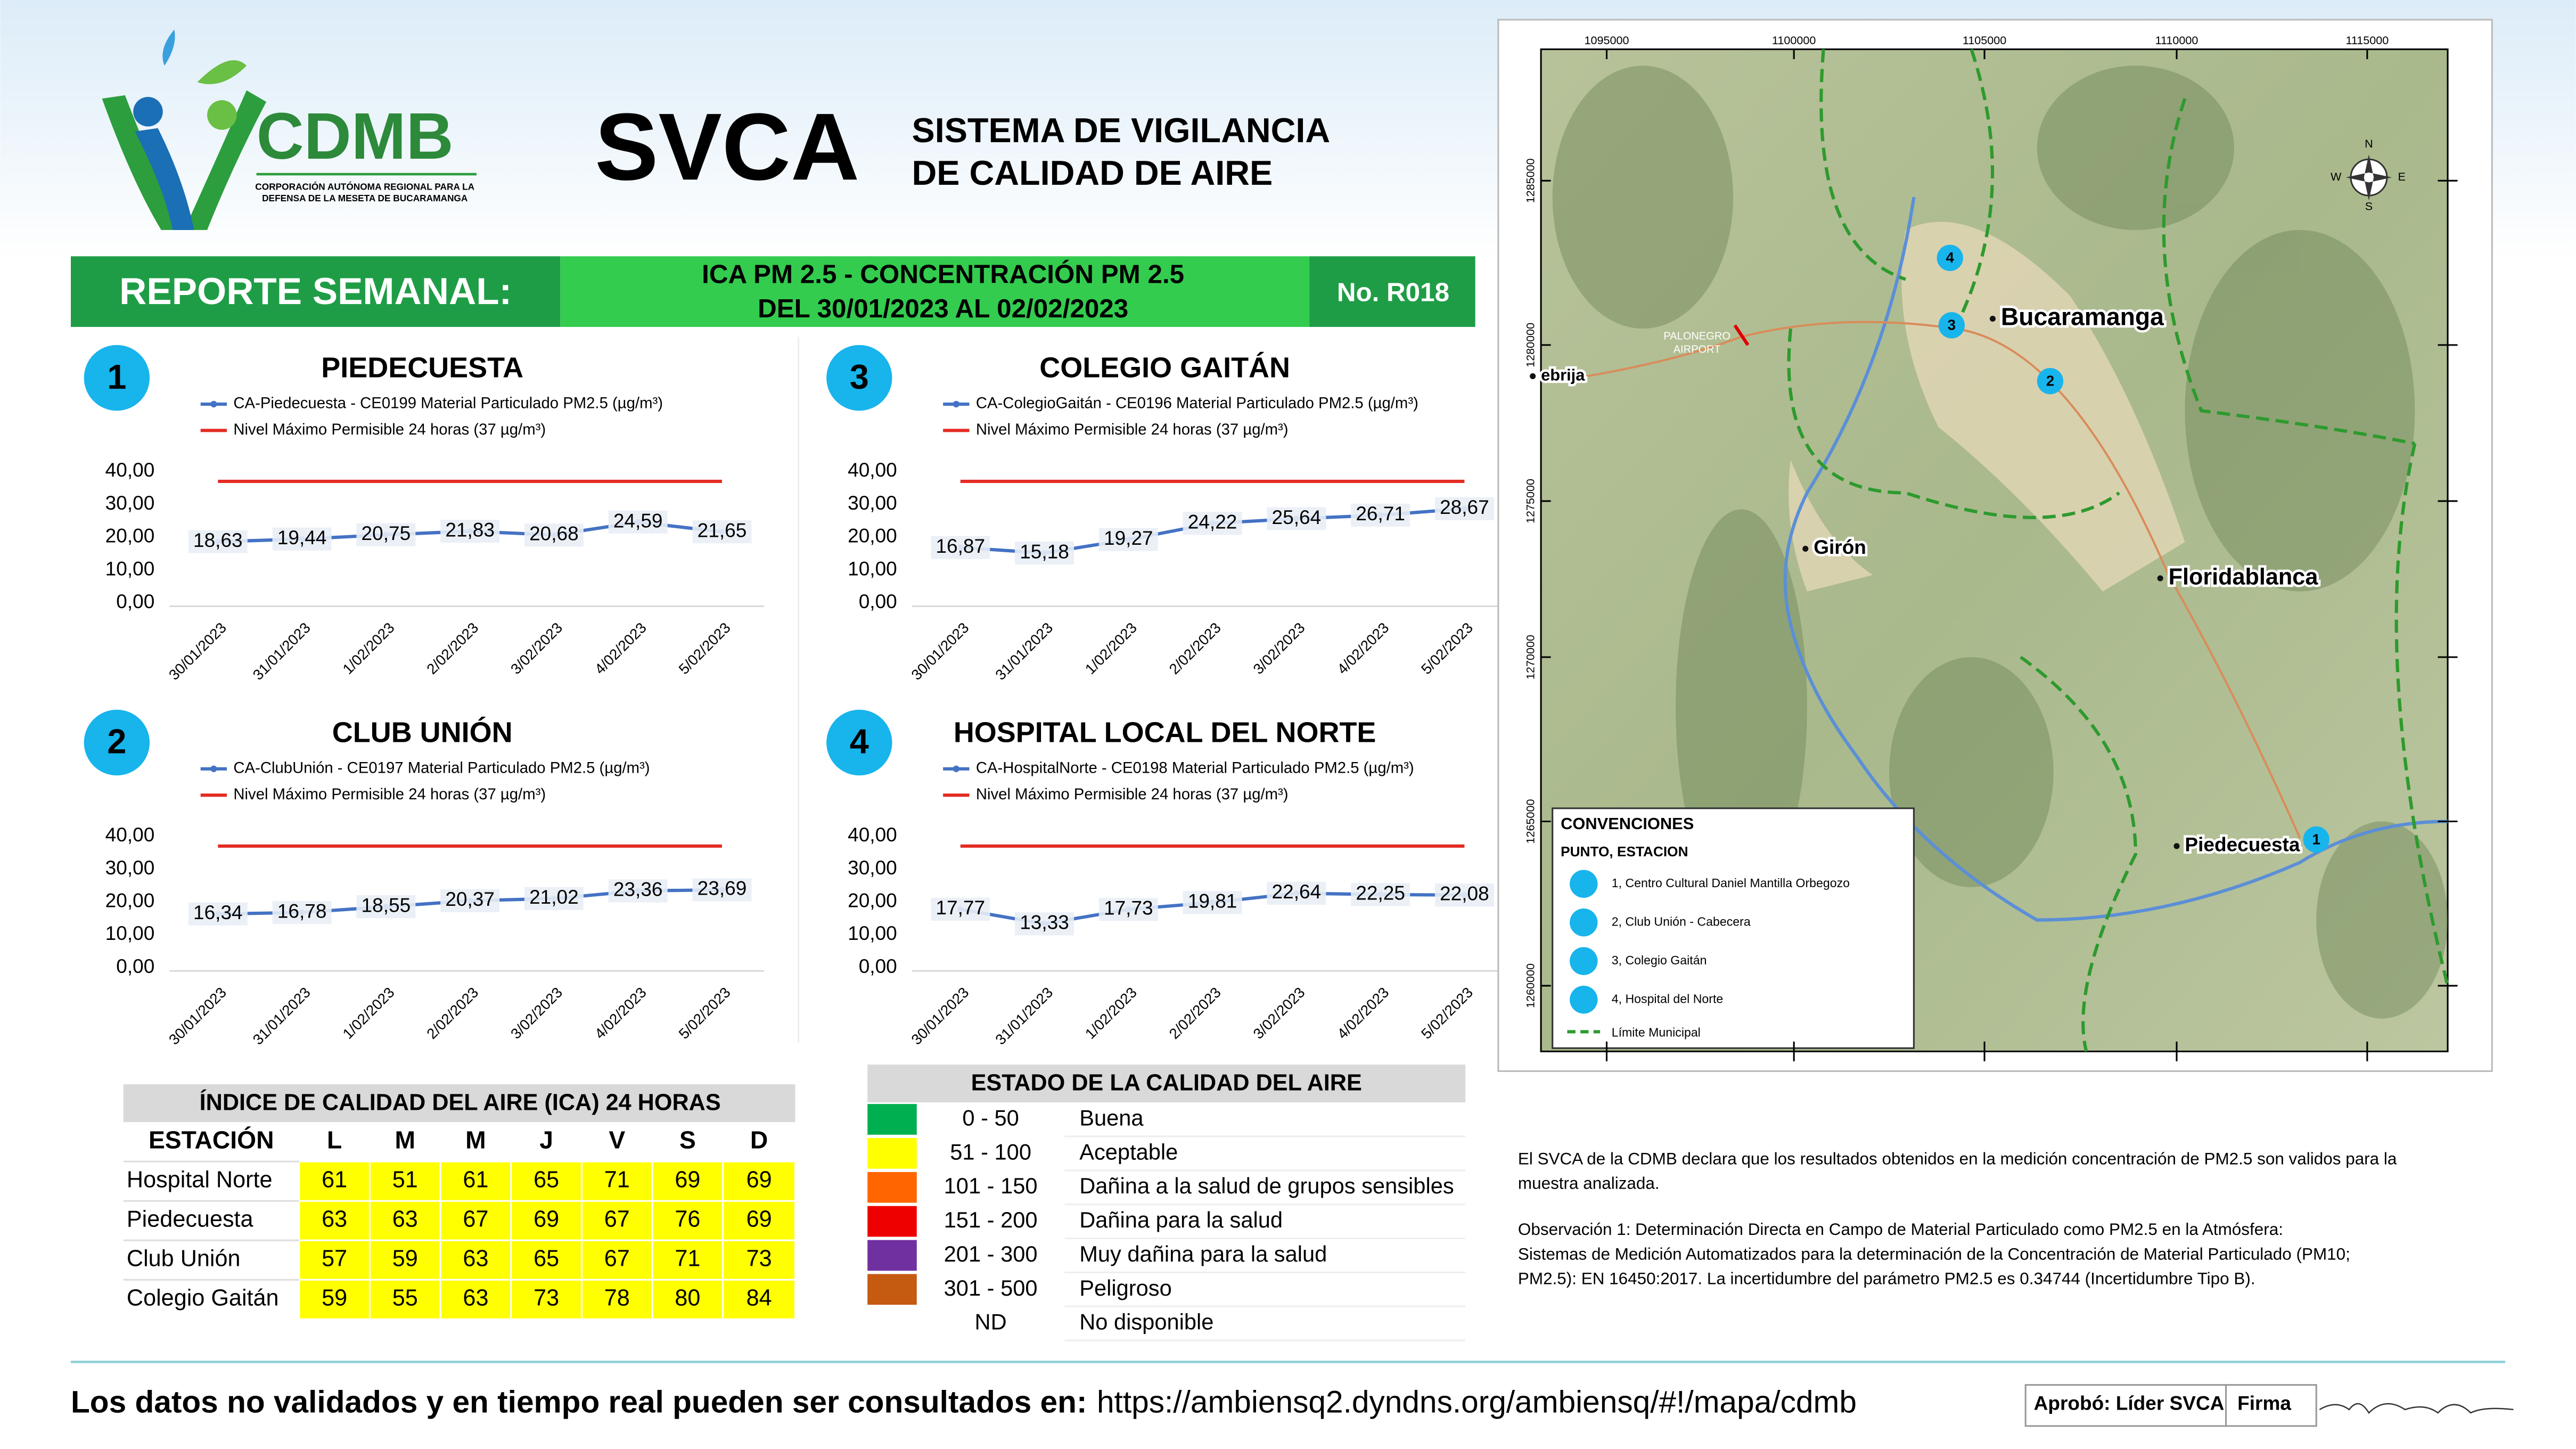 Image resolution: width=2576 pixels, height=1449 pixels. I want to click on river, so click(2115, 559).